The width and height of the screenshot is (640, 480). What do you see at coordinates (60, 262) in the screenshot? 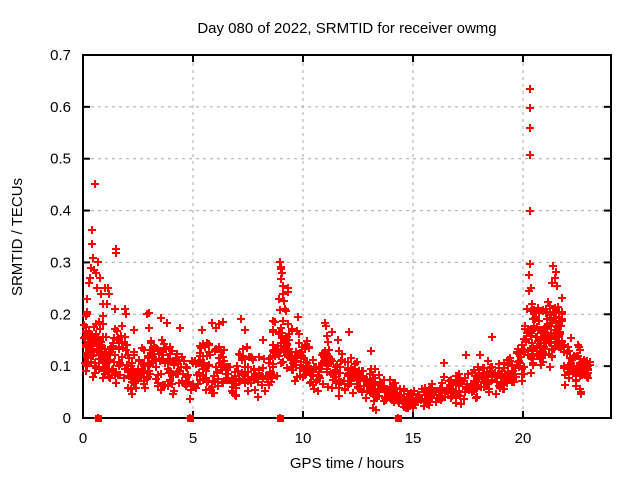
I see `svg-text: 0.3` at bounding box center [60, 262].